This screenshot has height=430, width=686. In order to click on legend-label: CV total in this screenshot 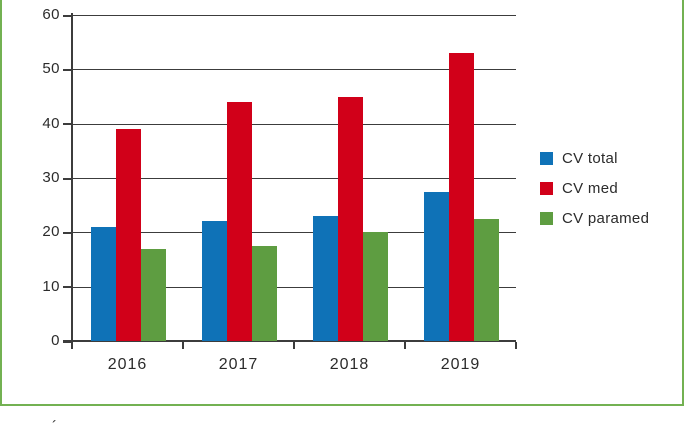, I will do `click(590, 158)`.